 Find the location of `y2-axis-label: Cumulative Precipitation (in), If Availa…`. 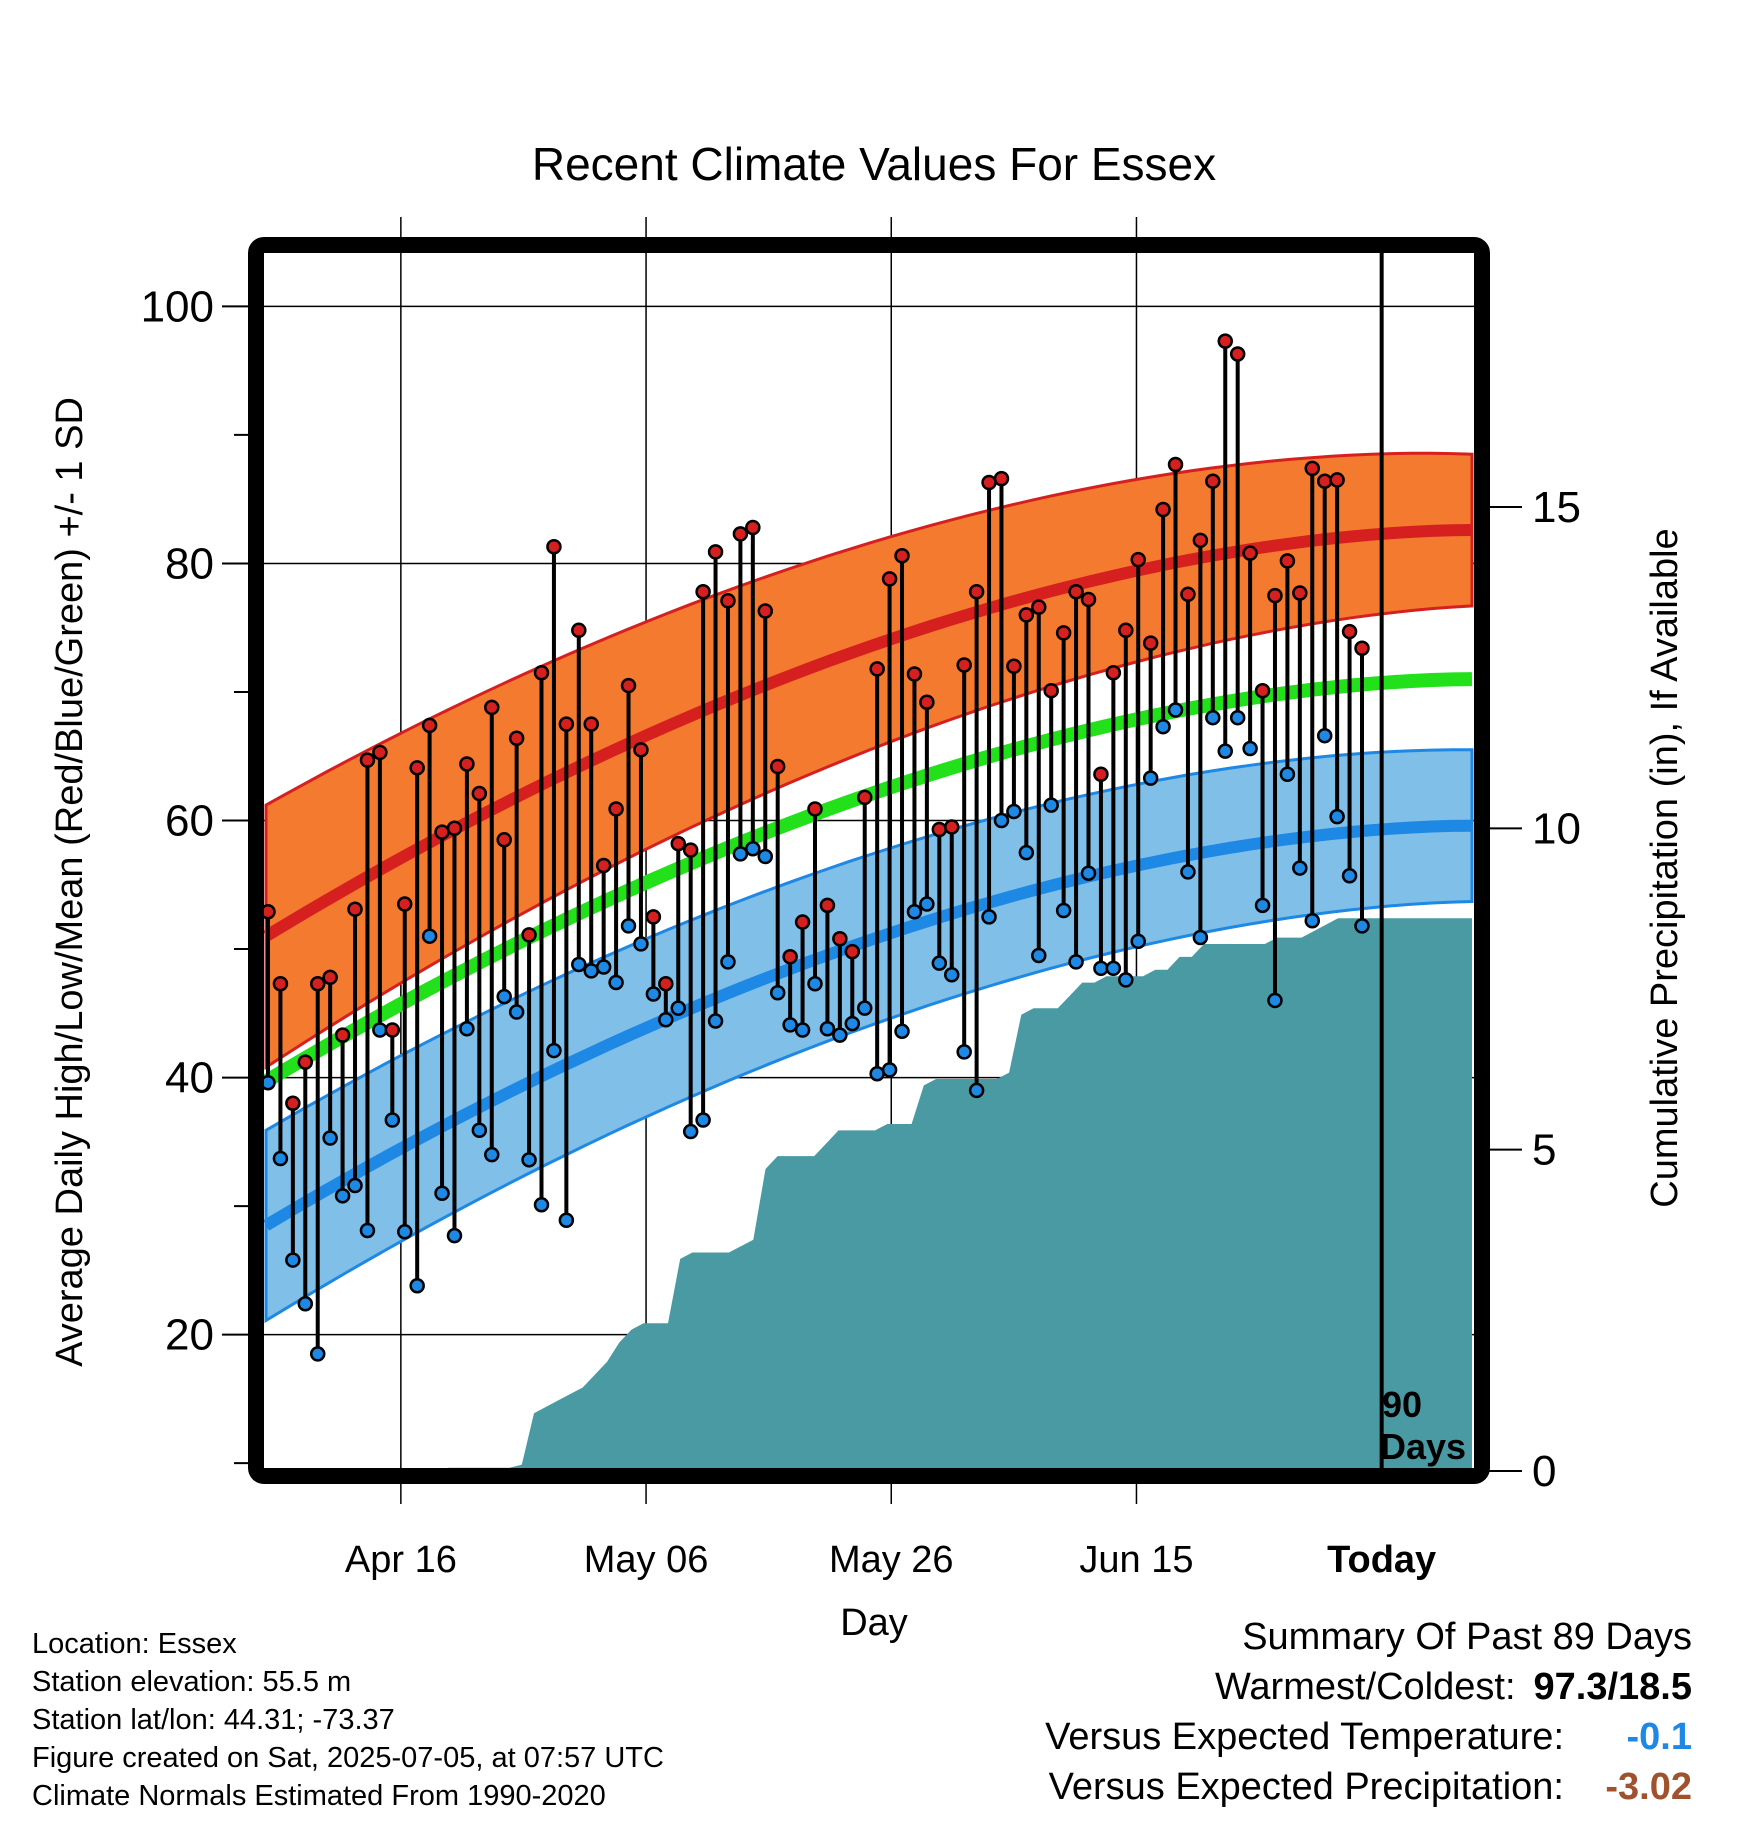

y2-axis-label: Cumulative Precipitation (in), If Availa… is located at coordinates (1665, 867).